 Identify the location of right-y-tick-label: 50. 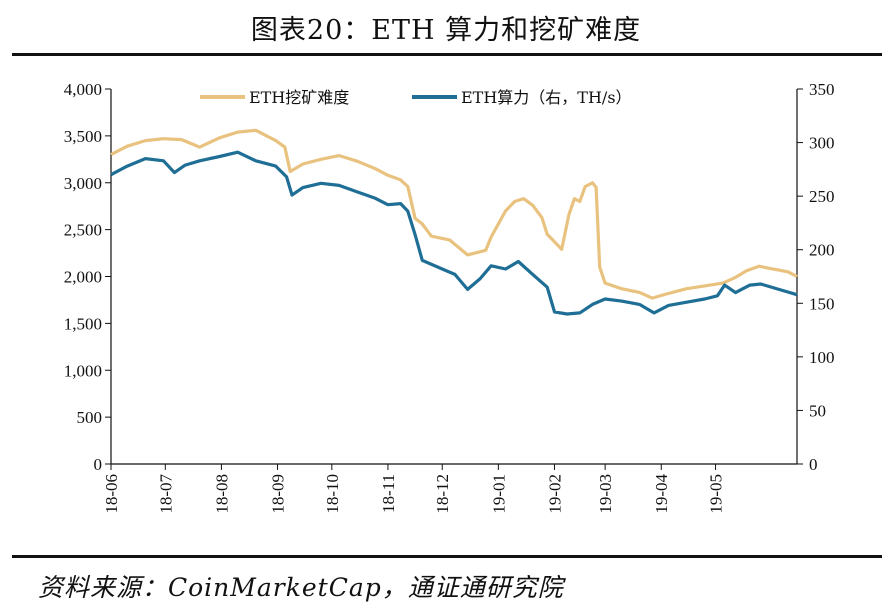
(817, 410).